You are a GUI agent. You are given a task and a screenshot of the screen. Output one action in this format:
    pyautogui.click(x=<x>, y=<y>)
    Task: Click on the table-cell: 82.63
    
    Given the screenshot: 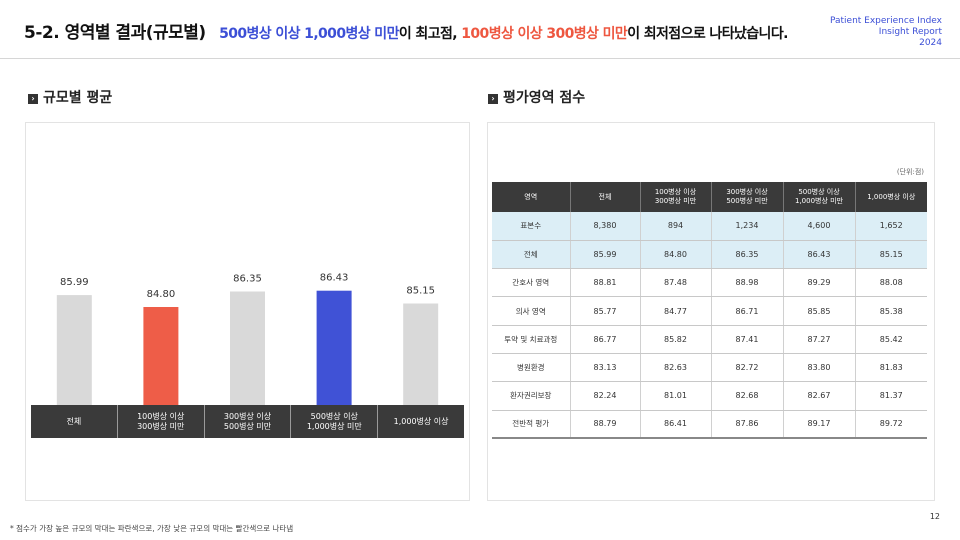 What is the action you would take?
    pyautogui.click(x=676, y=368)
    